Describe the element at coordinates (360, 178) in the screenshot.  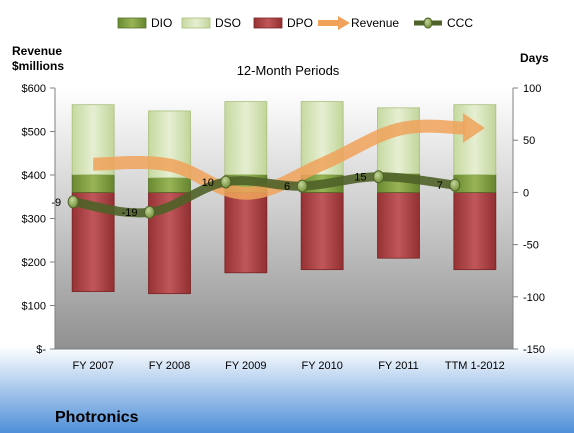
I see `ccc-data-label: 15` at that location.